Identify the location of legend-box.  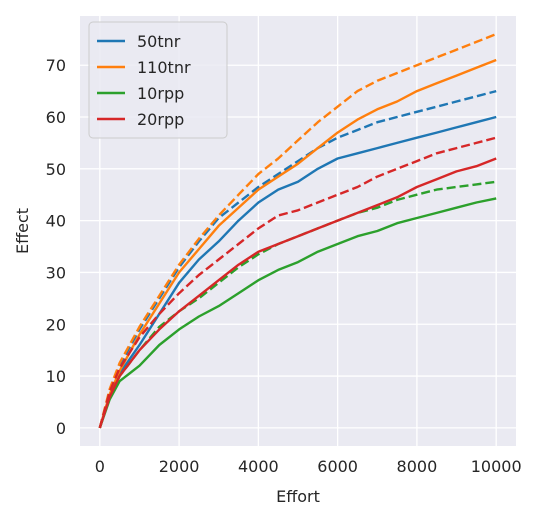
(158, 80).